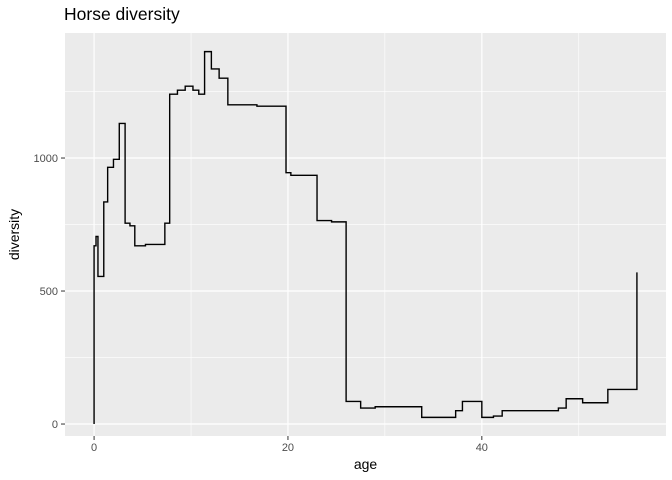 The width and height of the screenshot is (672, 480). What do you see at coordinates (94, 448) in the screenshot?
I see `x-tick-label: 0` at bounding box center [94, 448].